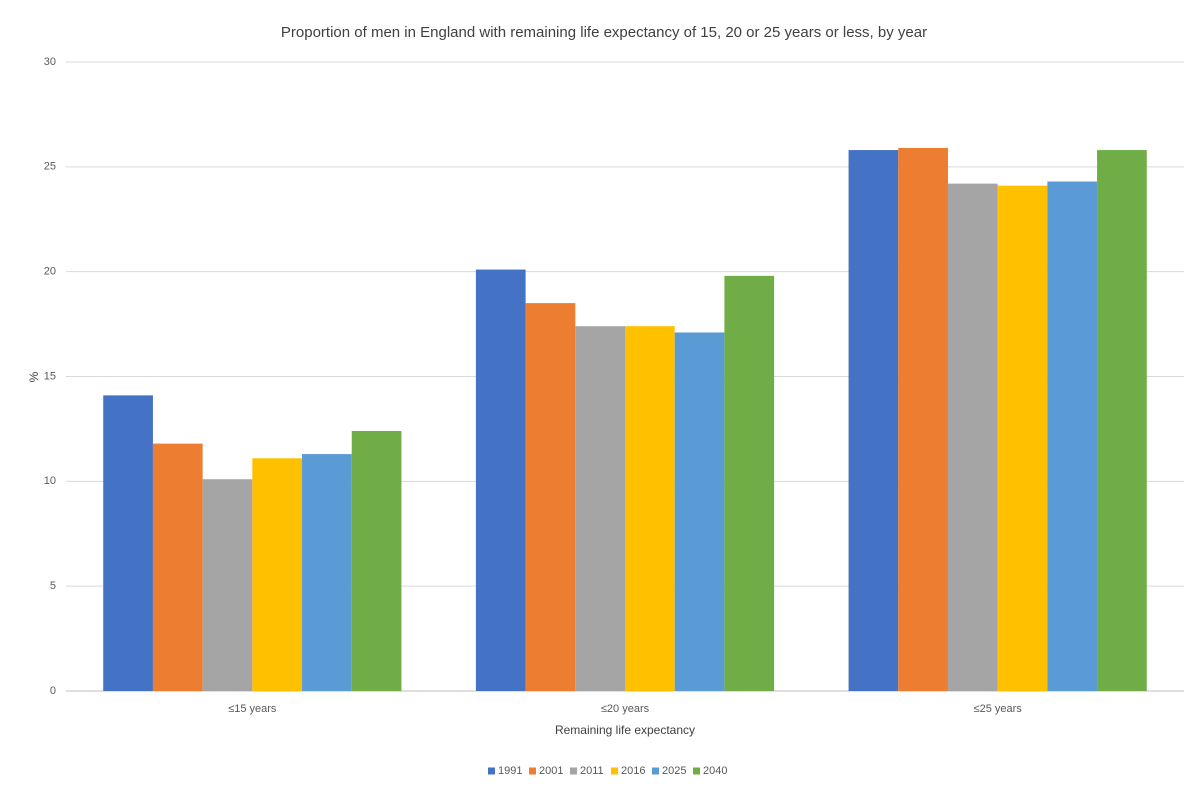 This screenshot has height=800, width=1200. What do you see at coordinates (34, 376) in the screenshot?
I see `y-axis-title: %` at bounding box center [34, 376].